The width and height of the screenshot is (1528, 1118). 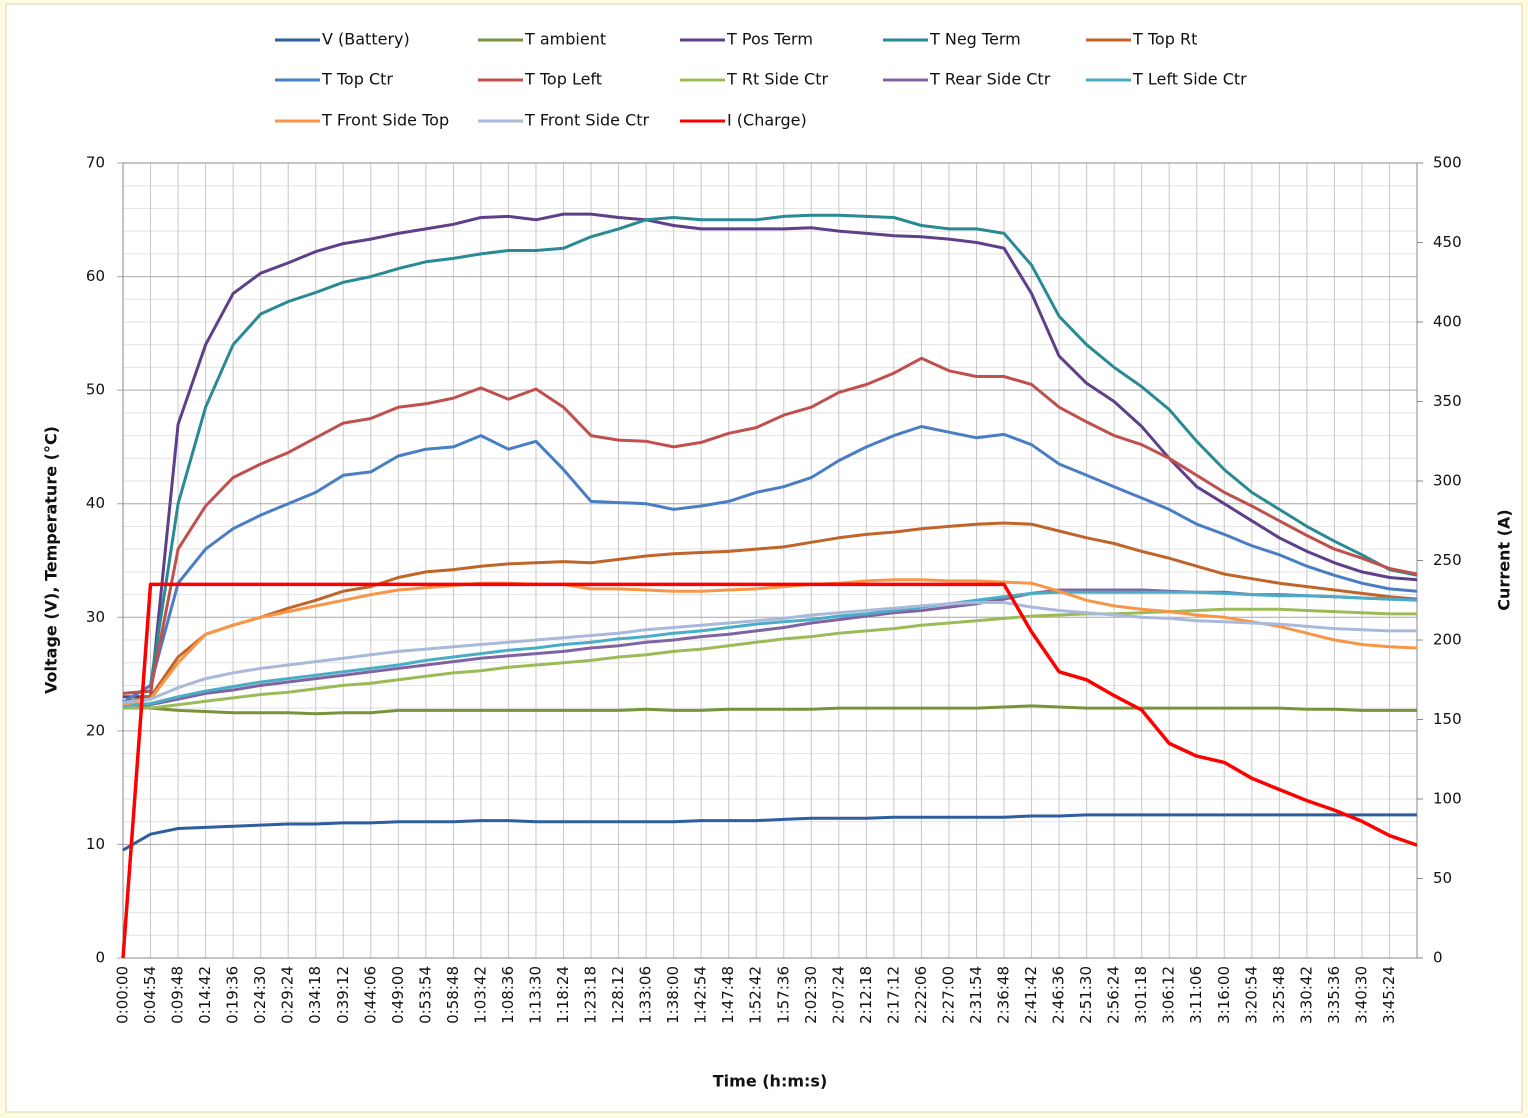 I want to click on legend-label: T Rear Side Ctr, so click(x=990, y=79).